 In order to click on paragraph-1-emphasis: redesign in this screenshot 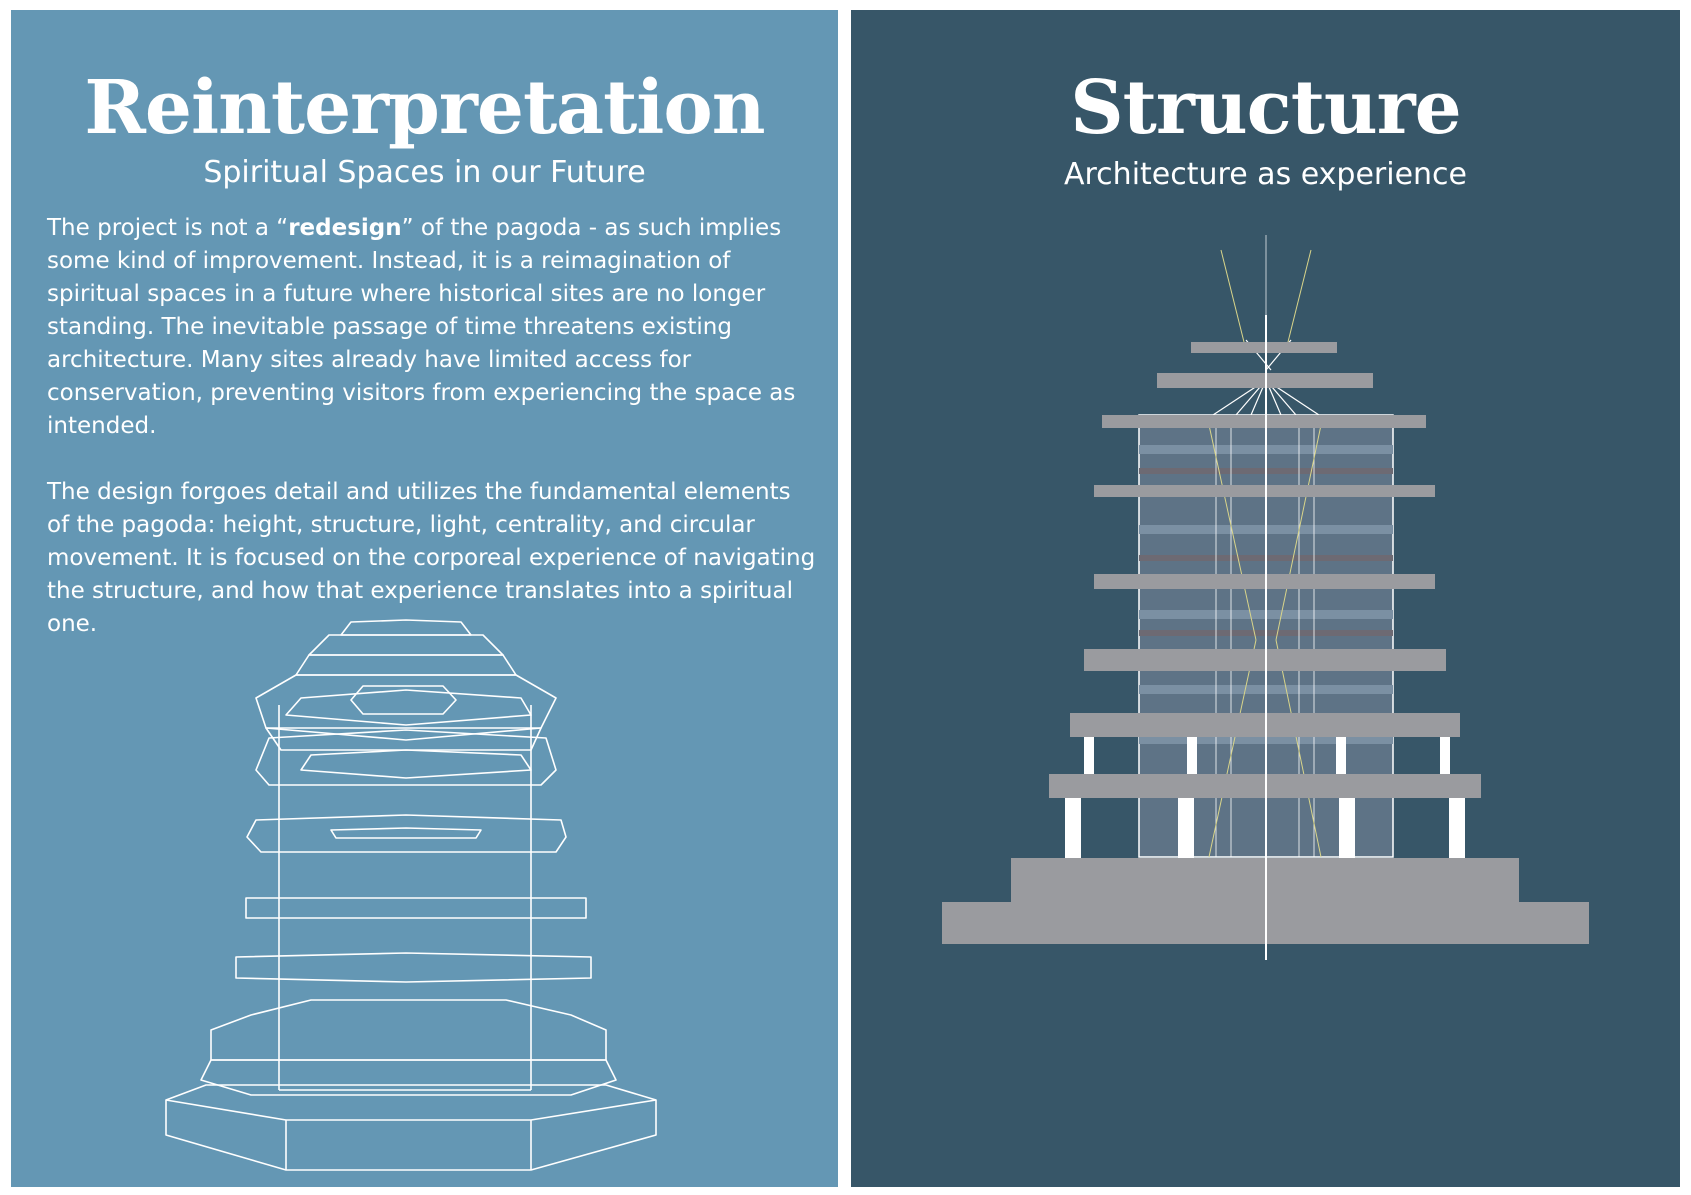, I will do `click(345, 228)`.